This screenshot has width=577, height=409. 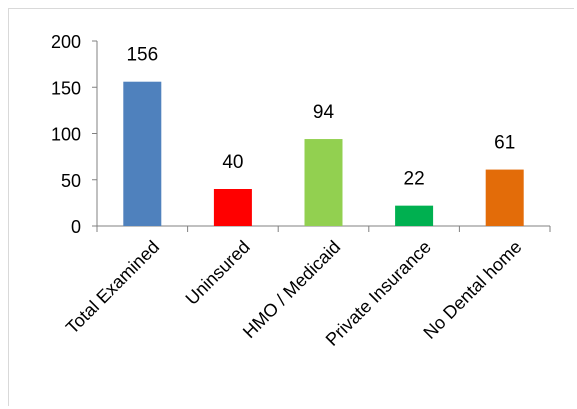 What do you see at coordinates (504, 143) in the screenshot?
I see `data-label: 61` at bounding box center [504, 143].